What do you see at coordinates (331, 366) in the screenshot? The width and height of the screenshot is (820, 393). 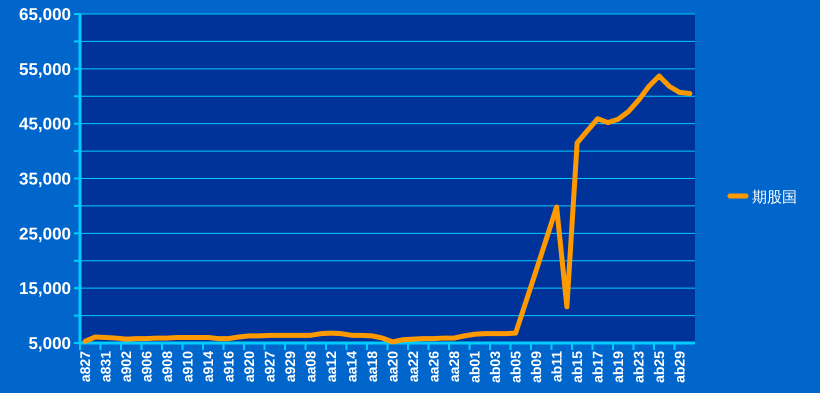 I see `x-tick-label: aa12` at bounding box center [331, 366].